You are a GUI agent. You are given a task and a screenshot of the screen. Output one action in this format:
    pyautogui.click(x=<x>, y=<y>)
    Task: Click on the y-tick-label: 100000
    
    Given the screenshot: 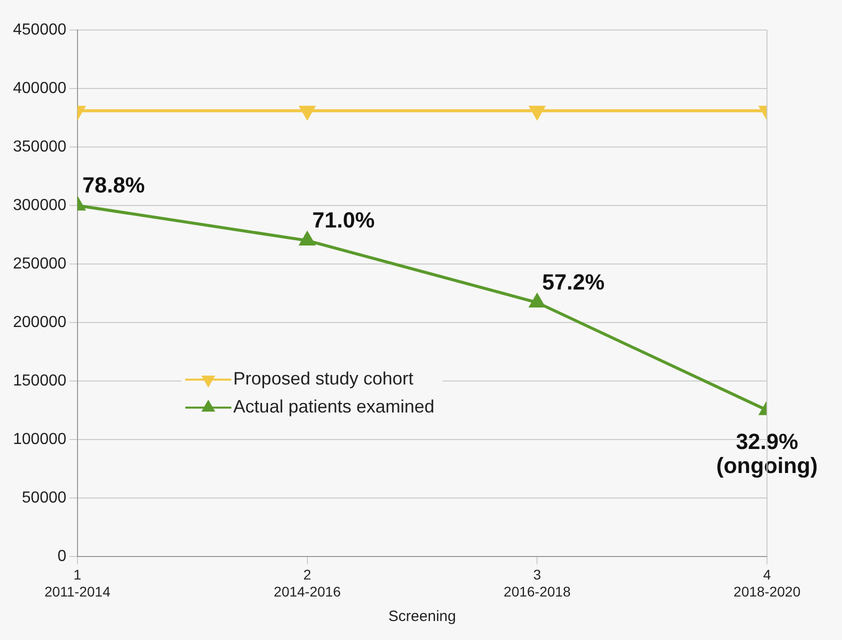 What is the action you would take?
    pyautogui.click(x=39, y=439)
    